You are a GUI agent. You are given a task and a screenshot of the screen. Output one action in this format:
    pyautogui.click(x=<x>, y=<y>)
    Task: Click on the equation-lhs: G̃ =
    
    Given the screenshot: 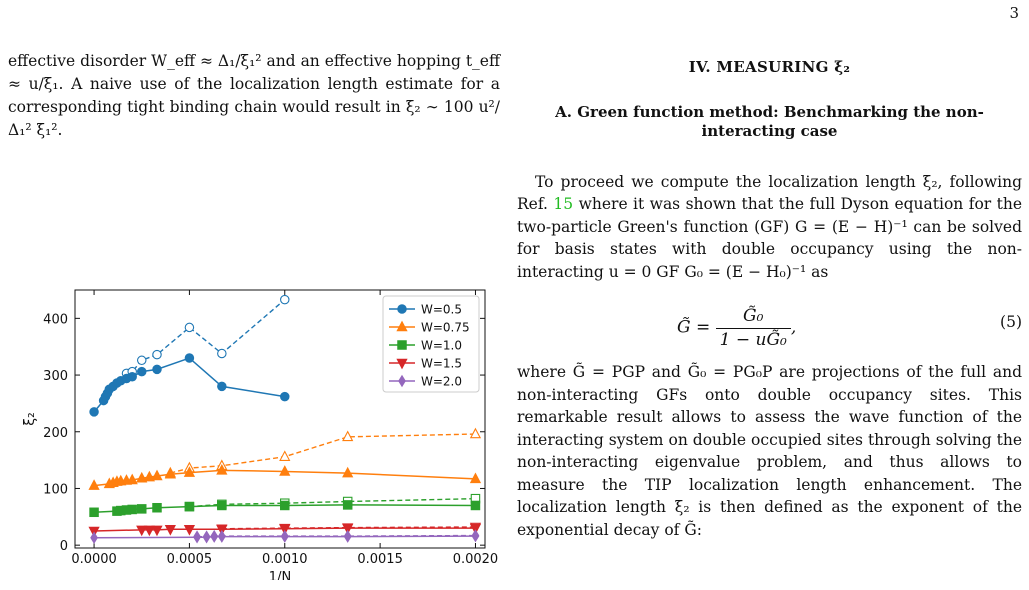 What is the action you would take?
    pyautogui.click(x=694, y=327)
    